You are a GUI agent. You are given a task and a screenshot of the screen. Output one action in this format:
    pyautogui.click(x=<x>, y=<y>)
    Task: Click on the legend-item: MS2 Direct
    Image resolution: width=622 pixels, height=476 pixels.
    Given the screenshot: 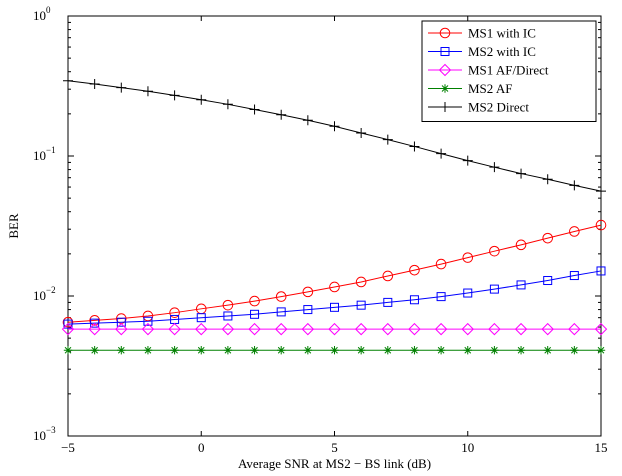 What is the action you would take?
    pyautogui.click(x=478, y=107)
    